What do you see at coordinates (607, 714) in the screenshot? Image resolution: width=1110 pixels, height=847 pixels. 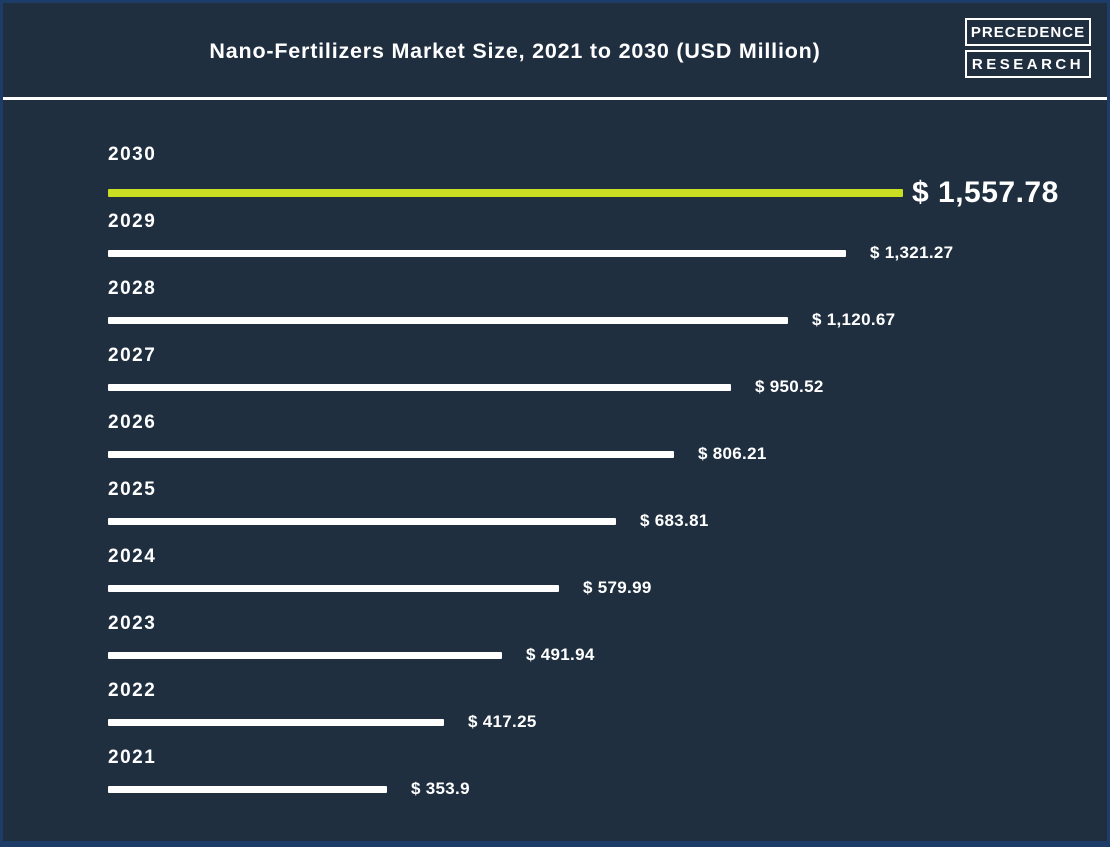 I see `chart-row: 2022 $ 417.25` at bounding box center [607, 714].